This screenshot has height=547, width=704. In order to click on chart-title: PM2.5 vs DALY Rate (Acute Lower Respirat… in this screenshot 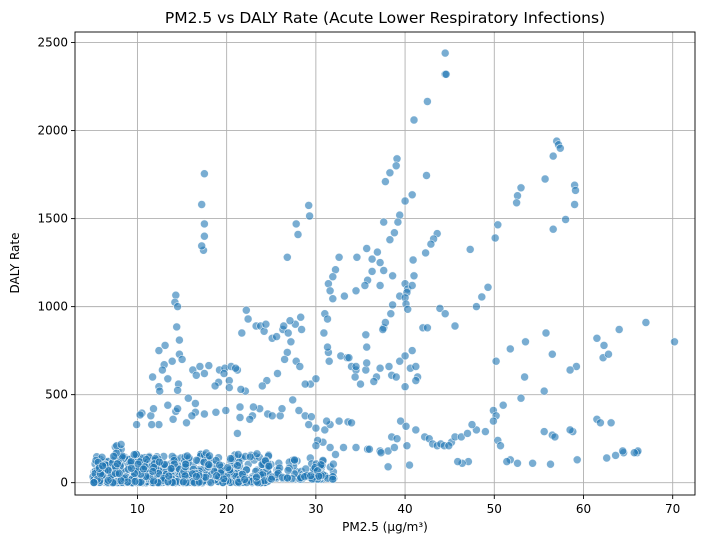, I will do `click(385, 18)`.